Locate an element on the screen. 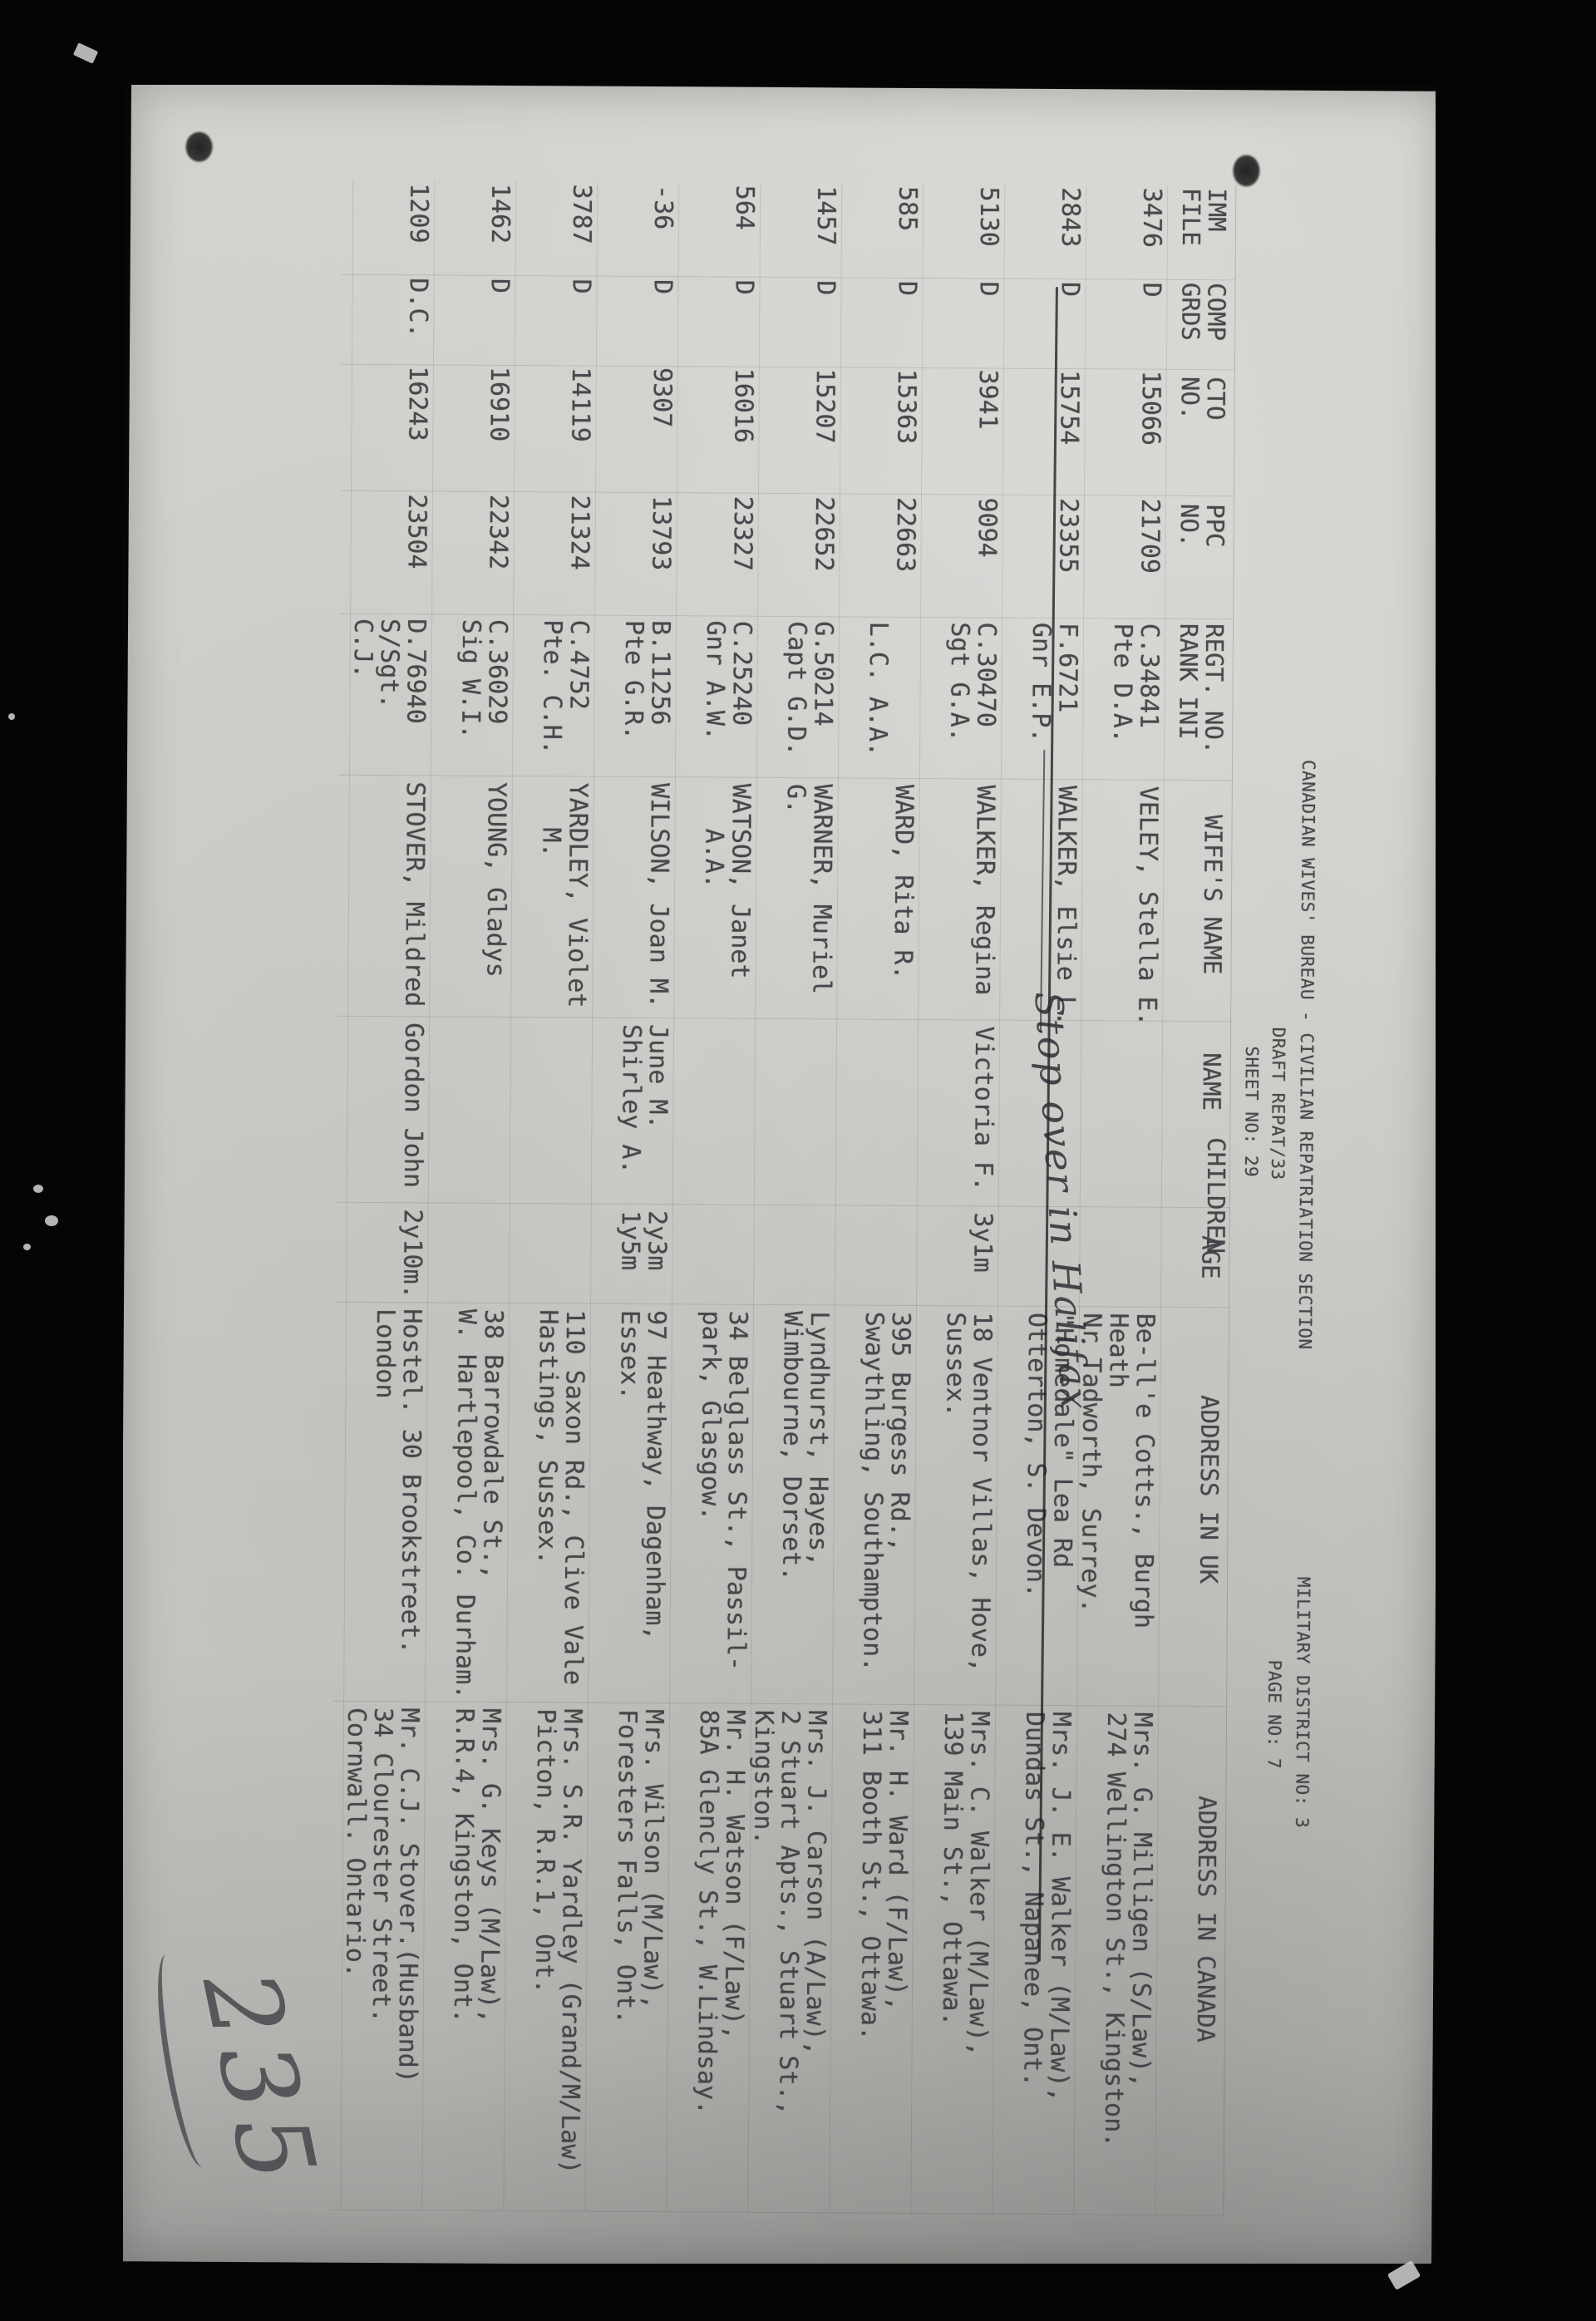 This screenshot has width=1596, height=2321. cell-grds-row7: D is located at coordinates (662, 286).